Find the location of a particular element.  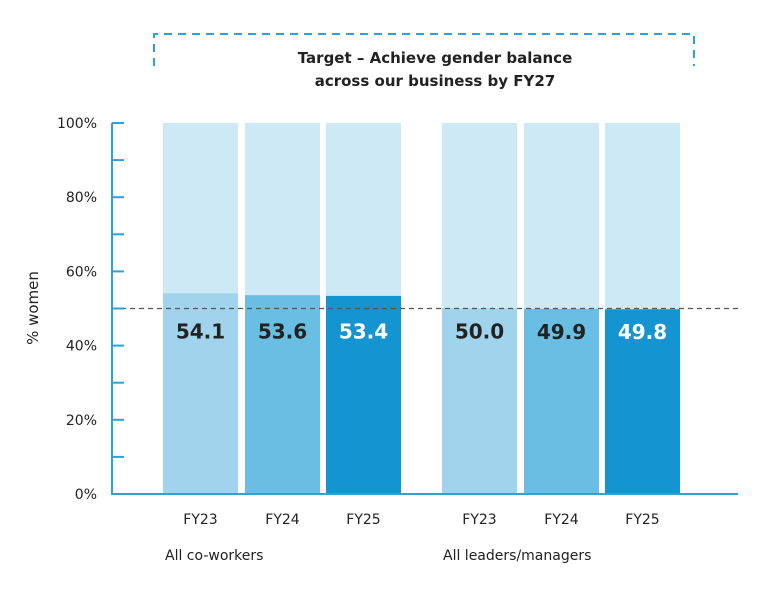

target-annotation-line-2: across our business by FY27 is located at coordinates (435, 81).